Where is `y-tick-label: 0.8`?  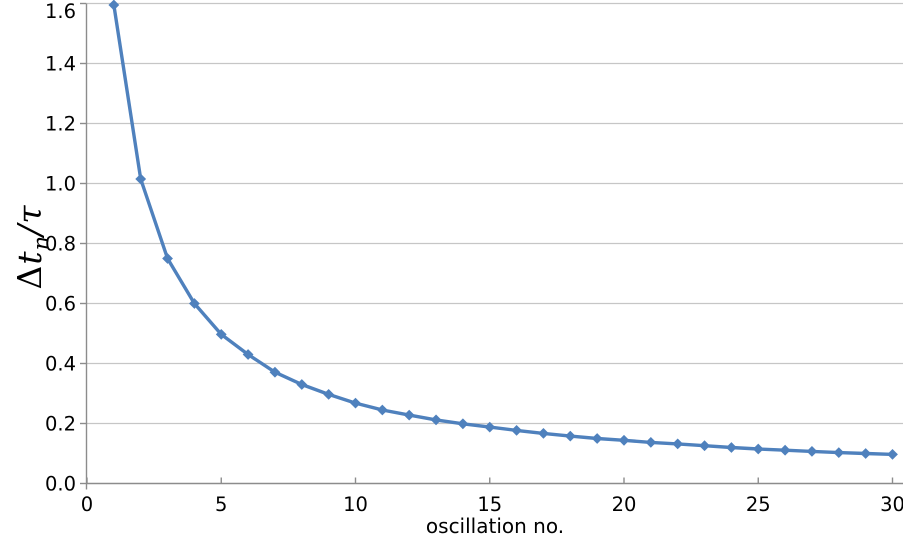 y-tick-label: 0.8 is located at coordinates (60, 244).